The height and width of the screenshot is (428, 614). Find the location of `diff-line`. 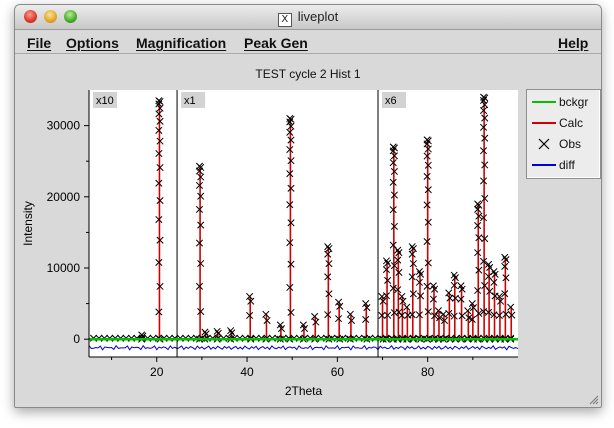

diff-line is located at coordinates (303, 347).